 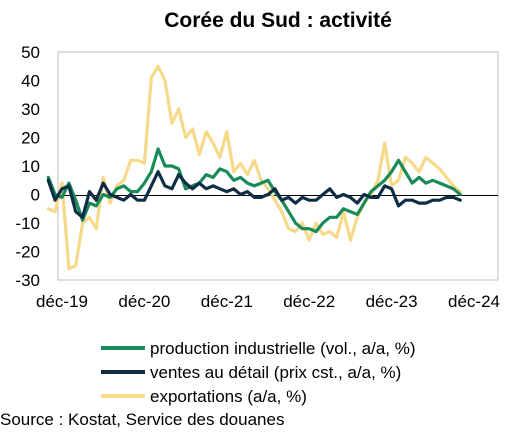 I want to click on y-axis: 50 40 30 20 10 0 -10 -20 -30, so click(x=27, y=166).